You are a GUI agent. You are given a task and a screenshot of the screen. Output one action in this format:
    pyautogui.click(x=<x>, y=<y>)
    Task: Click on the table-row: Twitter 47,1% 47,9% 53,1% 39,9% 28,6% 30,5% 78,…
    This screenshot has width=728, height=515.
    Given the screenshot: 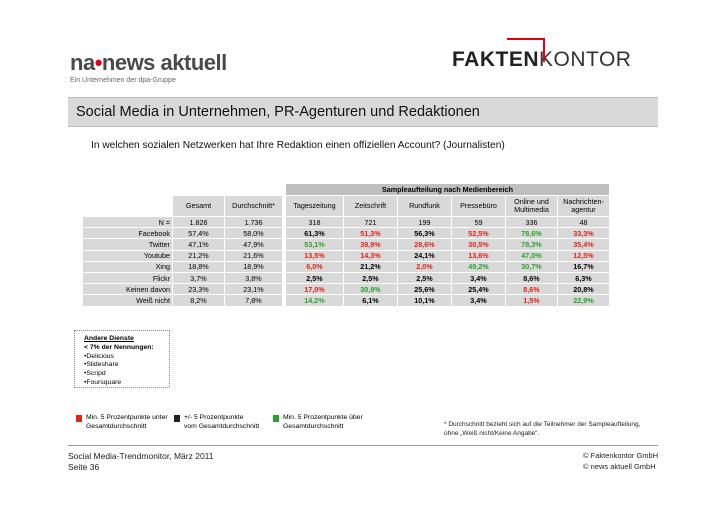 What is the action you would take?
    pyautogui.click(x=346, y=244)
    